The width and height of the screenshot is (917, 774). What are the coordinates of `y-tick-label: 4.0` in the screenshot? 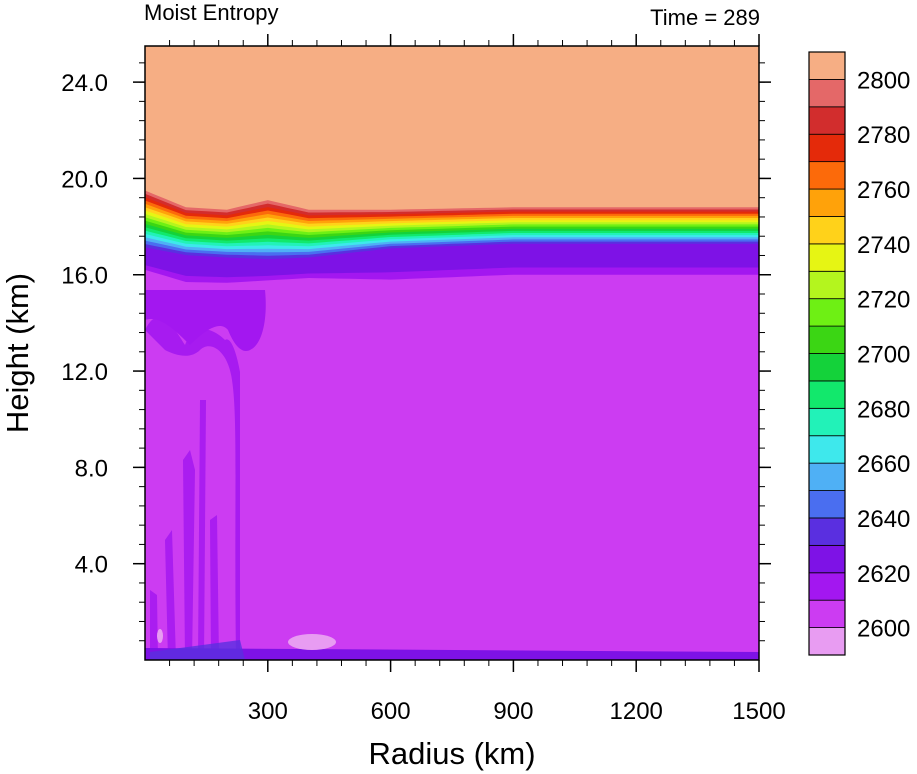 It's located at (91, 565).